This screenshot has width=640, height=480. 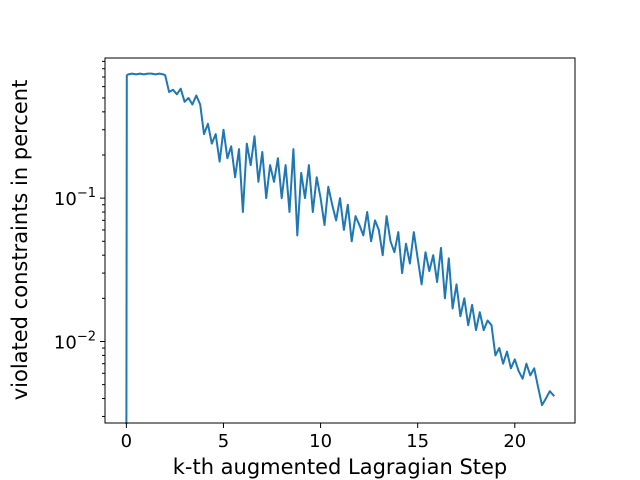 What do you see at coordinates (223, 441) in the screenshot?
I see `x-tick-label: 5` at bounding box center [223, 441].